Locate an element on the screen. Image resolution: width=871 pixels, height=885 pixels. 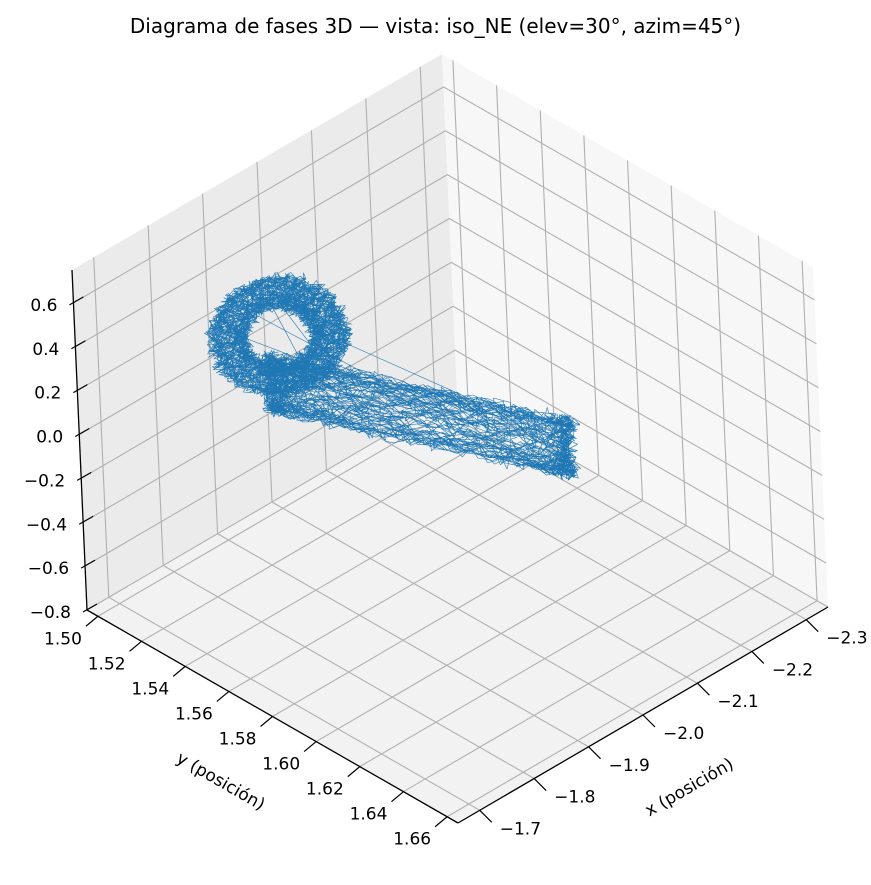
y-tick-label: 1.52 is located at coordinates (107, 664).